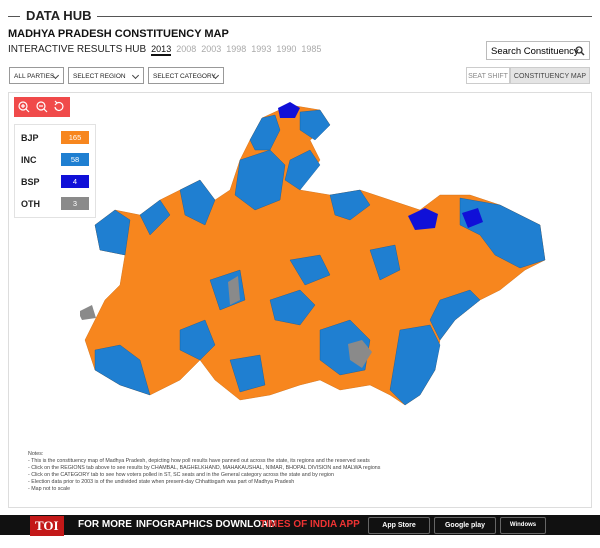 Image resolution: width=600 pixels, height=548 pixels. I want to click on tab: SEAT SHIFT, so click(488, 75).